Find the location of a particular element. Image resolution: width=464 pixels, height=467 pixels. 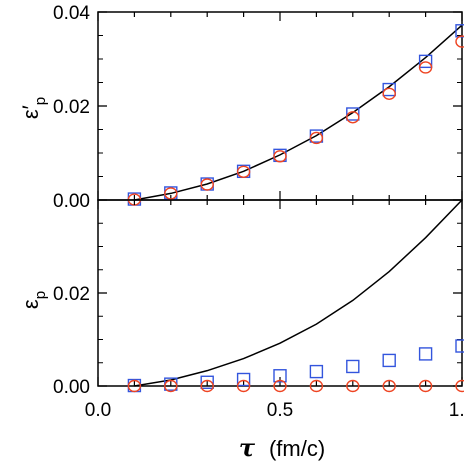

bottom-ylabel-sub: p is located at coordinates (40, 295).